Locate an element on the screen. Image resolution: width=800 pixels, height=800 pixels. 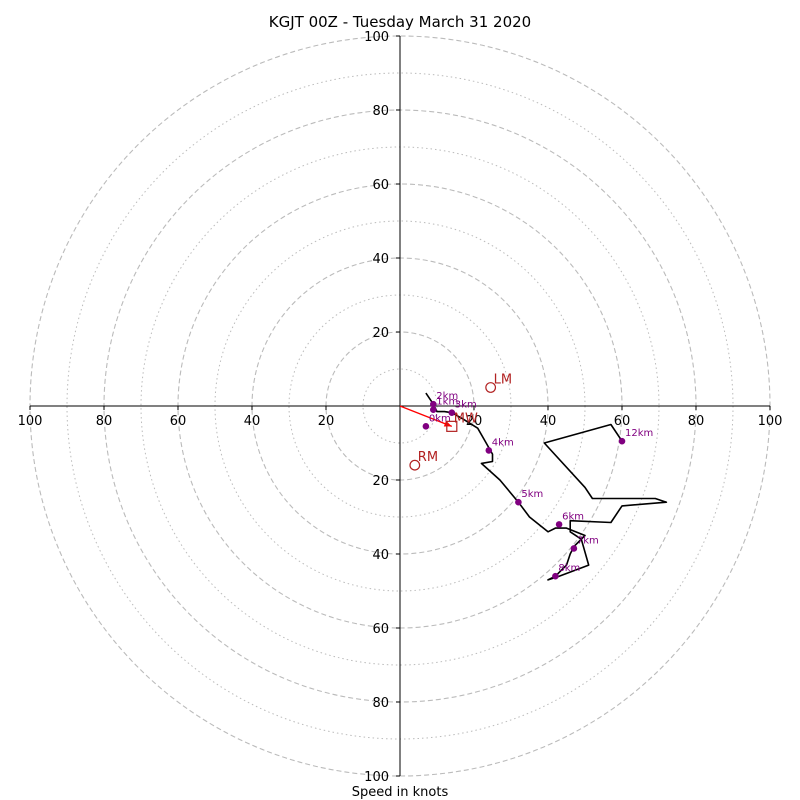
height-label-12km: 12km is located at coordinates (639, 433).